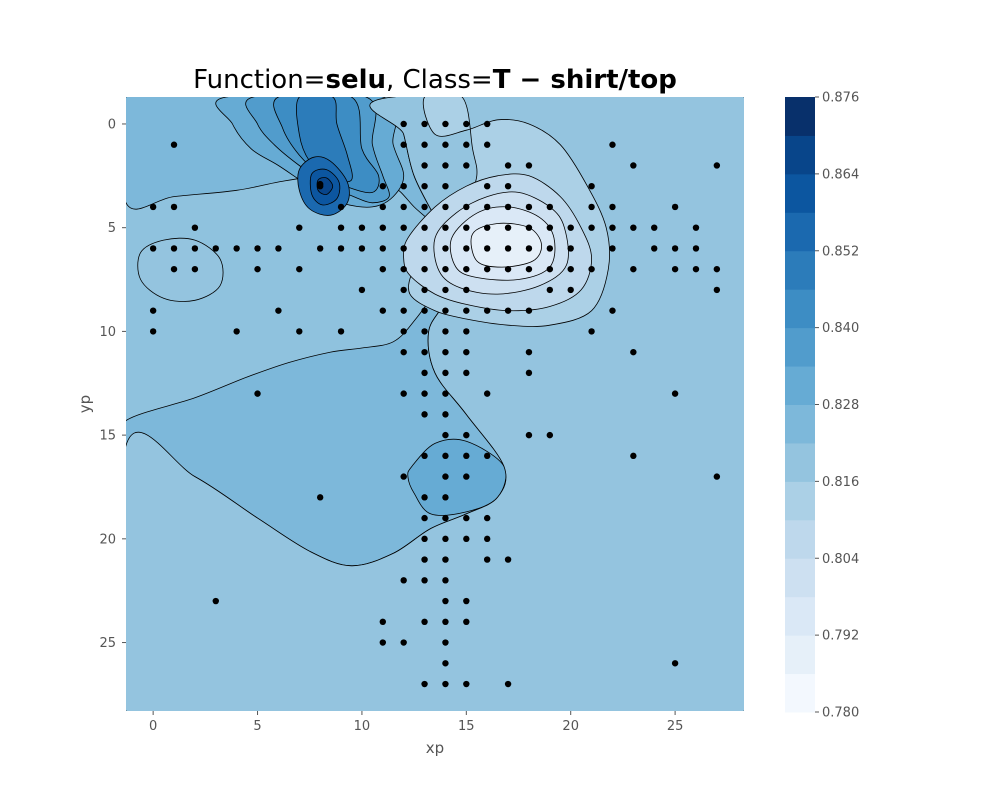 The width and height of the screenshot is (1000, 800). What do you see at coordinates (355, 80) in the screenshot?
I see `title-part: selu` at bounding box center [355, 80].